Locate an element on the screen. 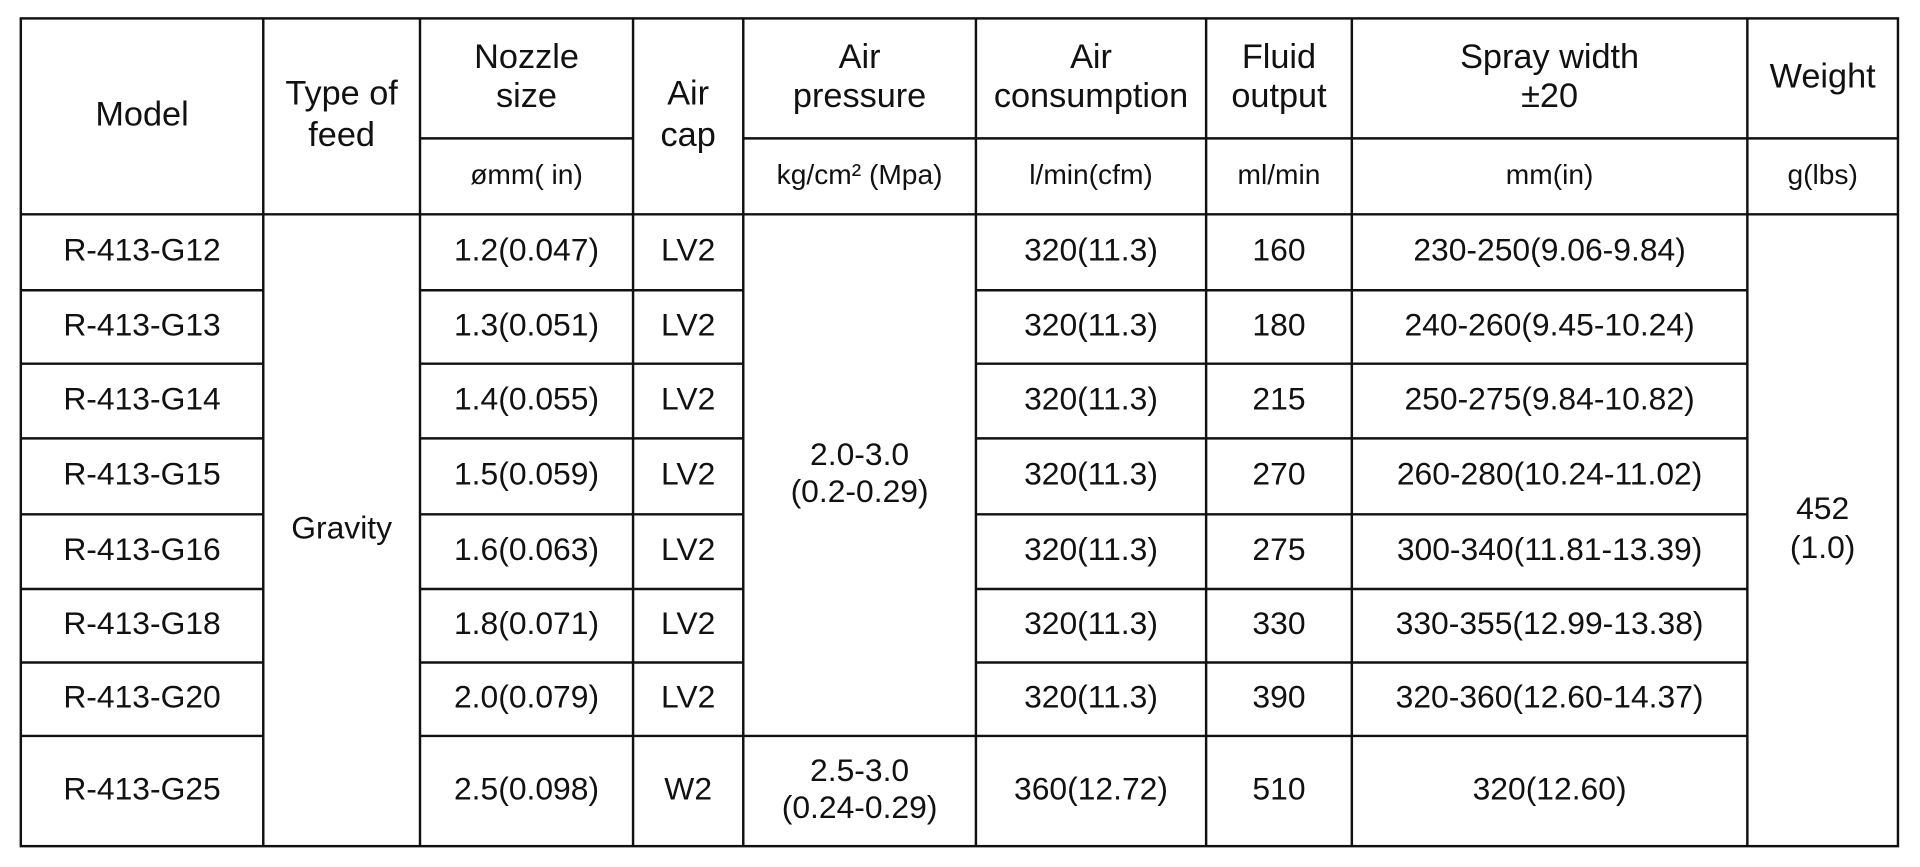 The image size is (1920, 867). cell-air-pressure: 2.0-3.0 is located at coordinates (859, 454).